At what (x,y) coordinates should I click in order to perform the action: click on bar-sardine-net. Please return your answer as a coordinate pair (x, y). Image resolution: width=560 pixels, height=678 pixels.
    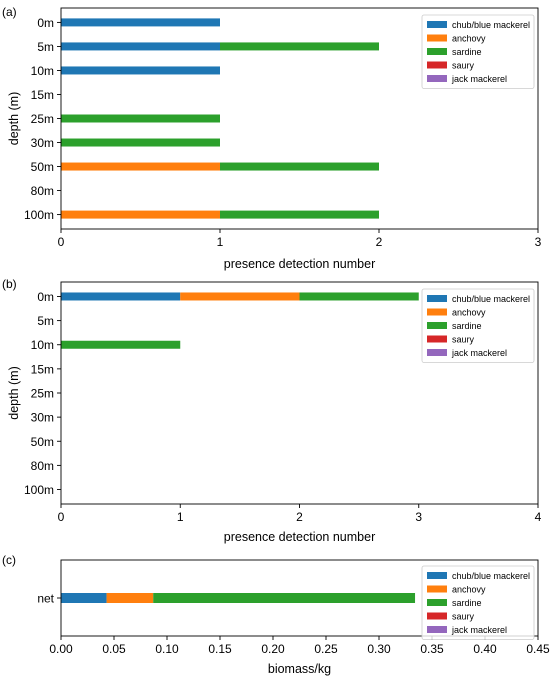
    Looking at the image, I should click on (284, 598).